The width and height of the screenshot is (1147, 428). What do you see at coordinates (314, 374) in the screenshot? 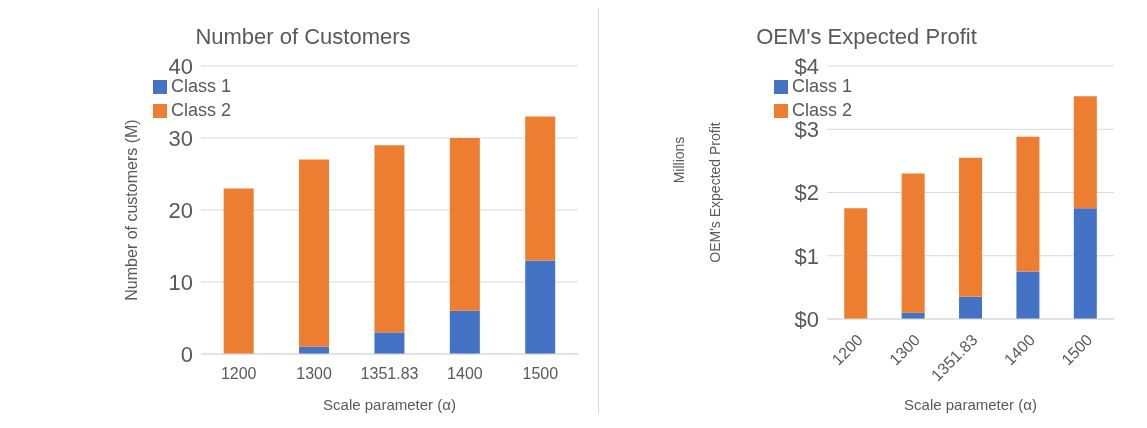
I see `x-tick-label: 1300` at bounding box center [314, 374].